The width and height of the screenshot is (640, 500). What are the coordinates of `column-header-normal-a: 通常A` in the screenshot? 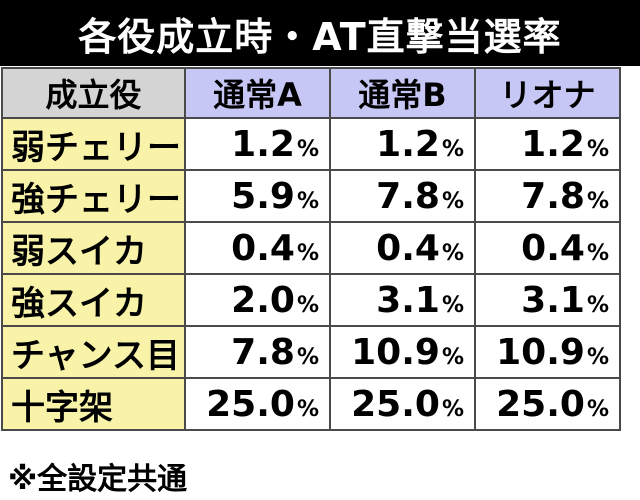 It's located at (257, 93).